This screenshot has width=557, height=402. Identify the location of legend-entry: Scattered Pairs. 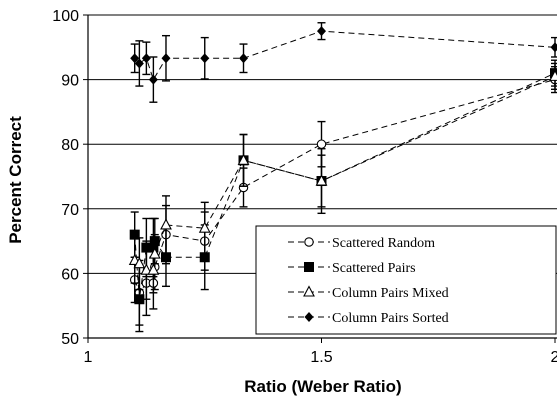
(352, 268).